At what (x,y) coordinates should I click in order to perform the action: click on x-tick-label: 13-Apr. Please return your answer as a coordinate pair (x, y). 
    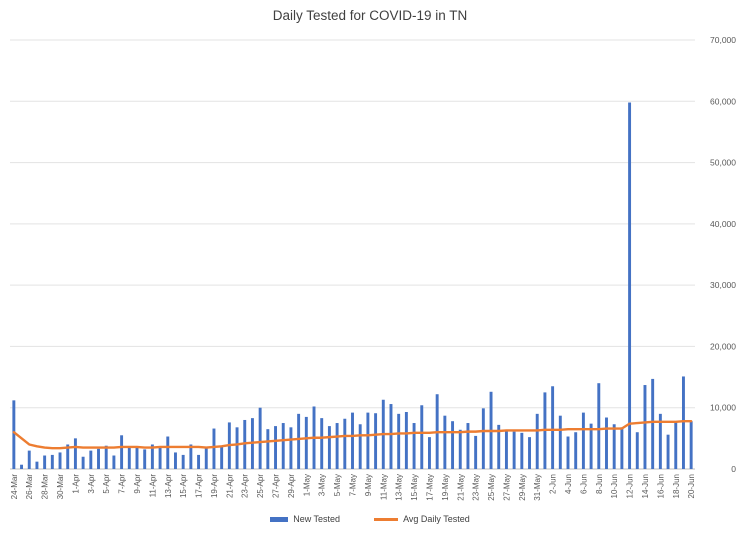
    Looking at the image, I should click on (168, 486).